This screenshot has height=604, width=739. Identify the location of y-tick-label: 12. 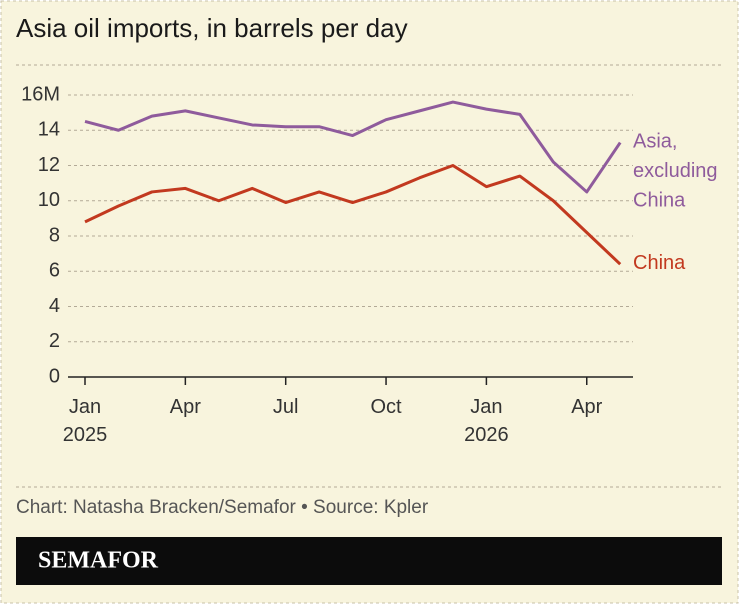
(49, 165).